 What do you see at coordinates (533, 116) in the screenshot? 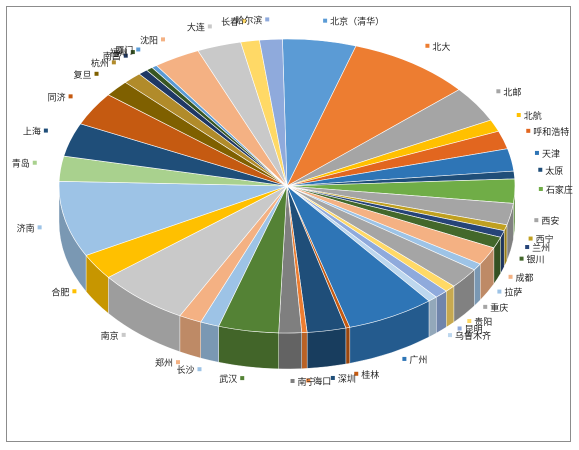
I see `data-label: 北航` at bounding box center [533, 116].